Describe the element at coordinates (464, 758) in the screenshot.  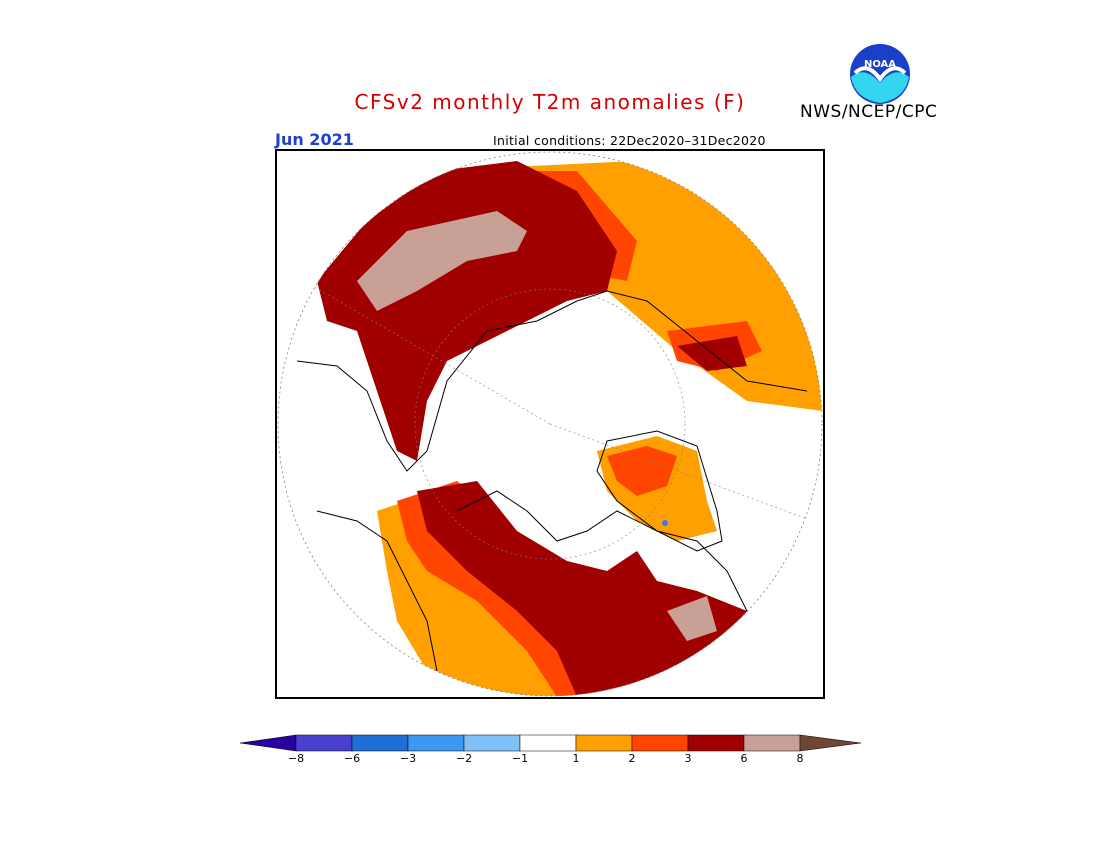
I see `colorbar-tick-label: −2` at that location.